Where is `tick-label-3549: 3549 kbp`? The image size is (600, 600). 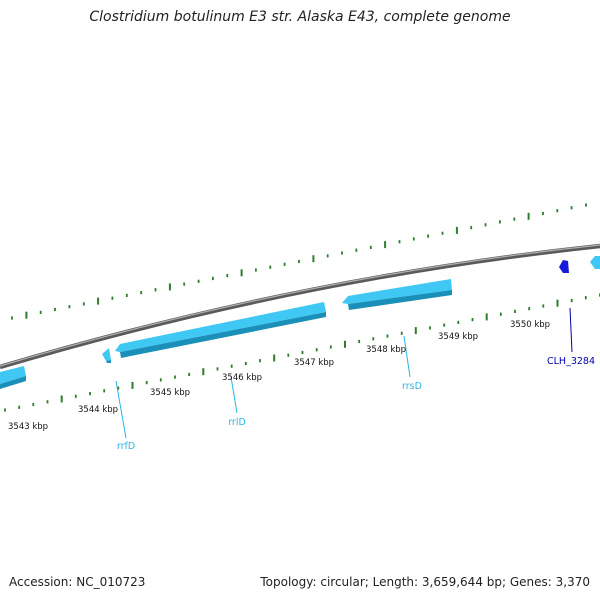
tick-label-3549: 3549 kbp is located at coordinates (458, 337).